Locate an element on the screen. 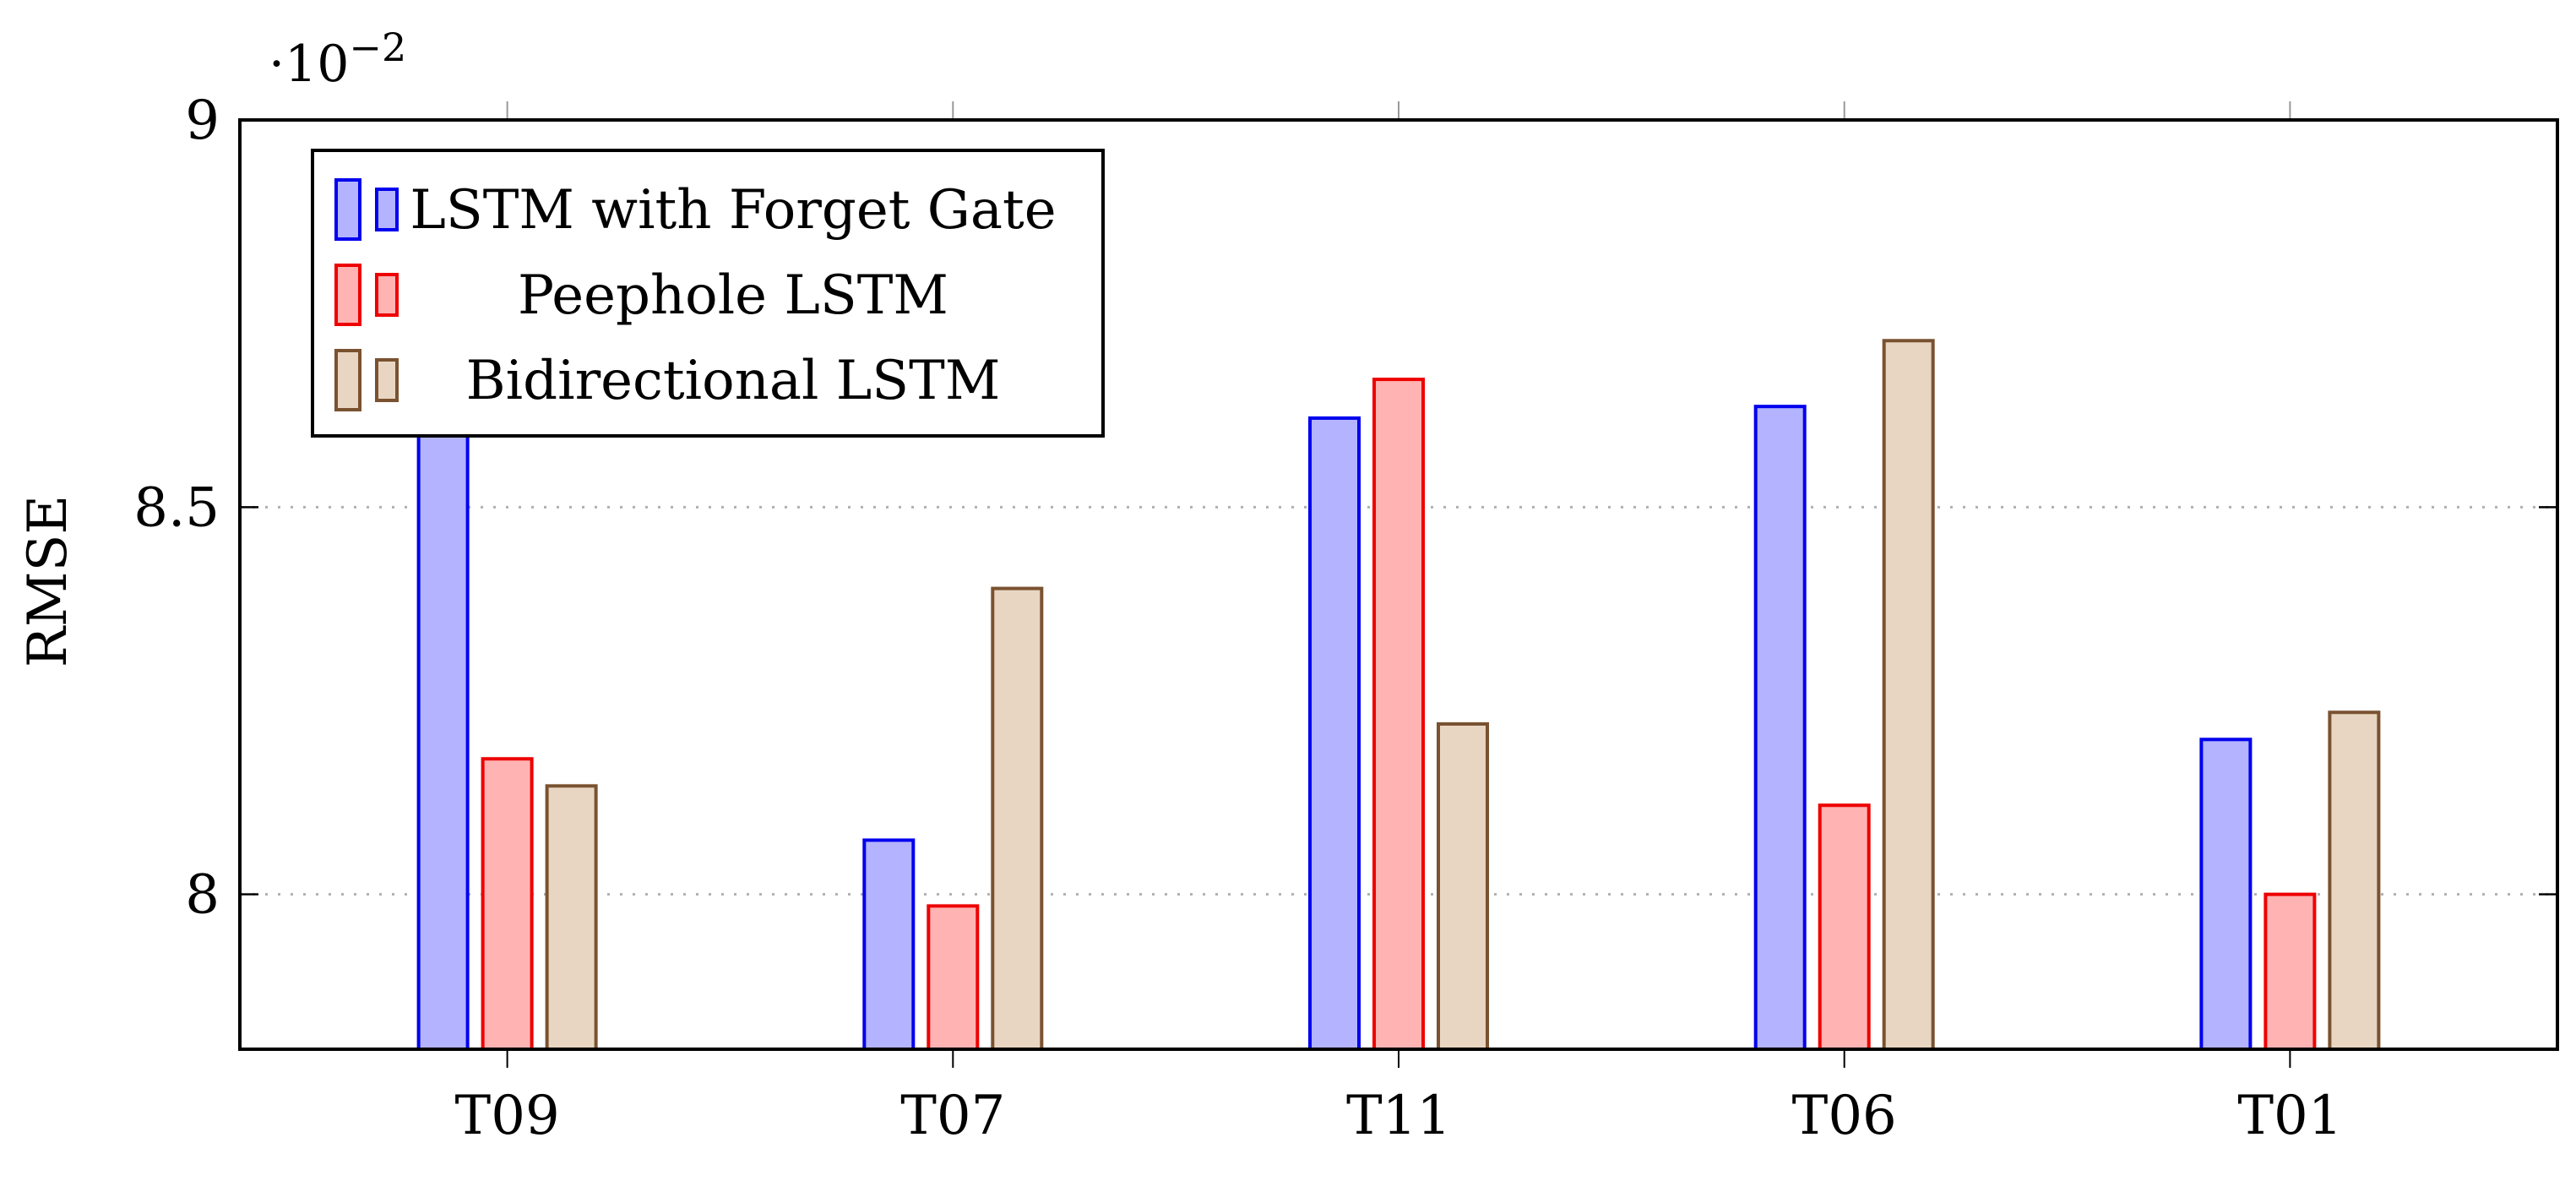 This screenshot has width=2576, height=1181. x-tick-label-t09: T09 is located at coordinates (507, 1116).